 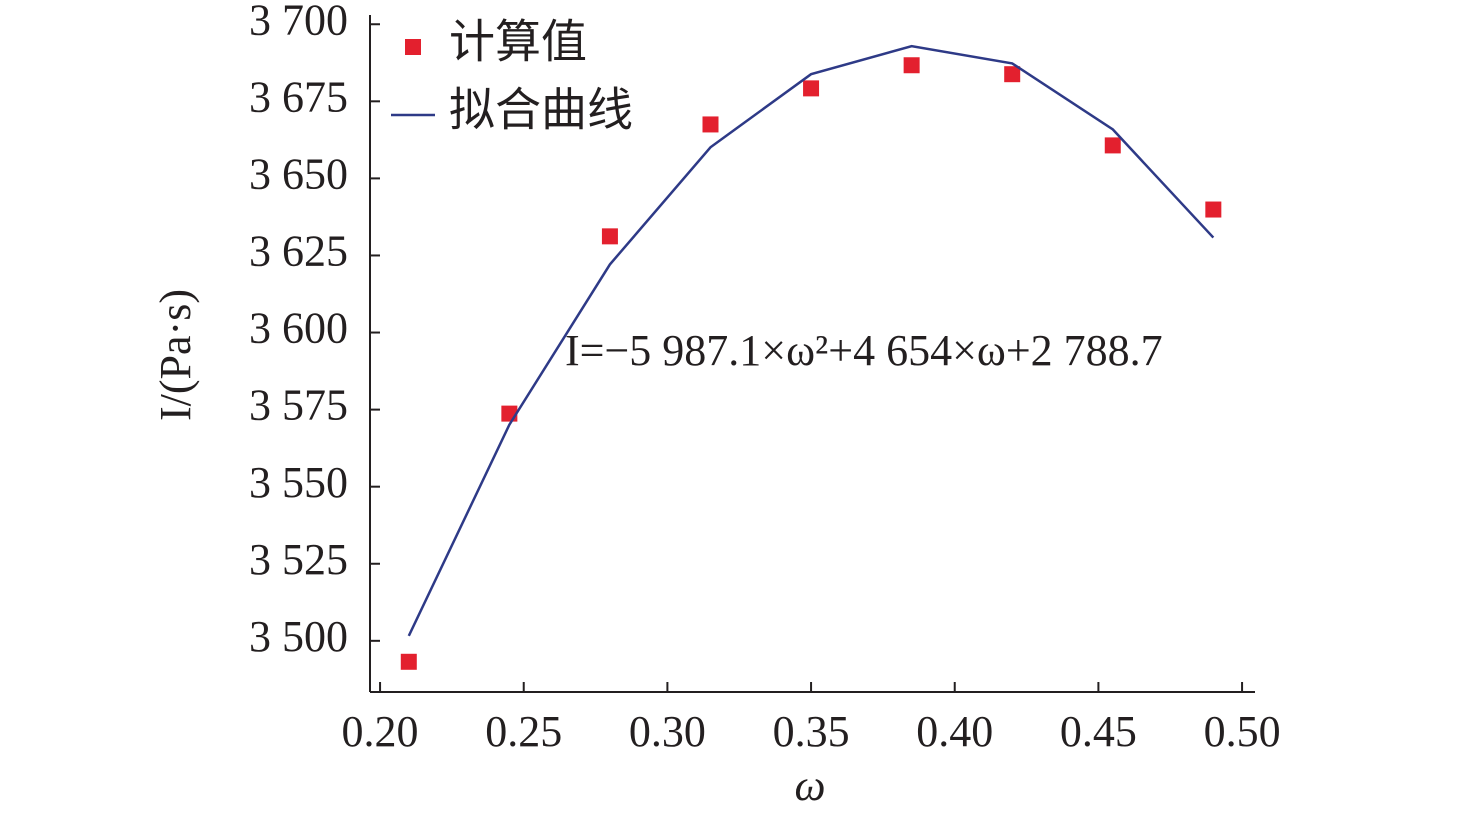 I want to click on y-tick-label: 3 700, so click(x=298, y=22).